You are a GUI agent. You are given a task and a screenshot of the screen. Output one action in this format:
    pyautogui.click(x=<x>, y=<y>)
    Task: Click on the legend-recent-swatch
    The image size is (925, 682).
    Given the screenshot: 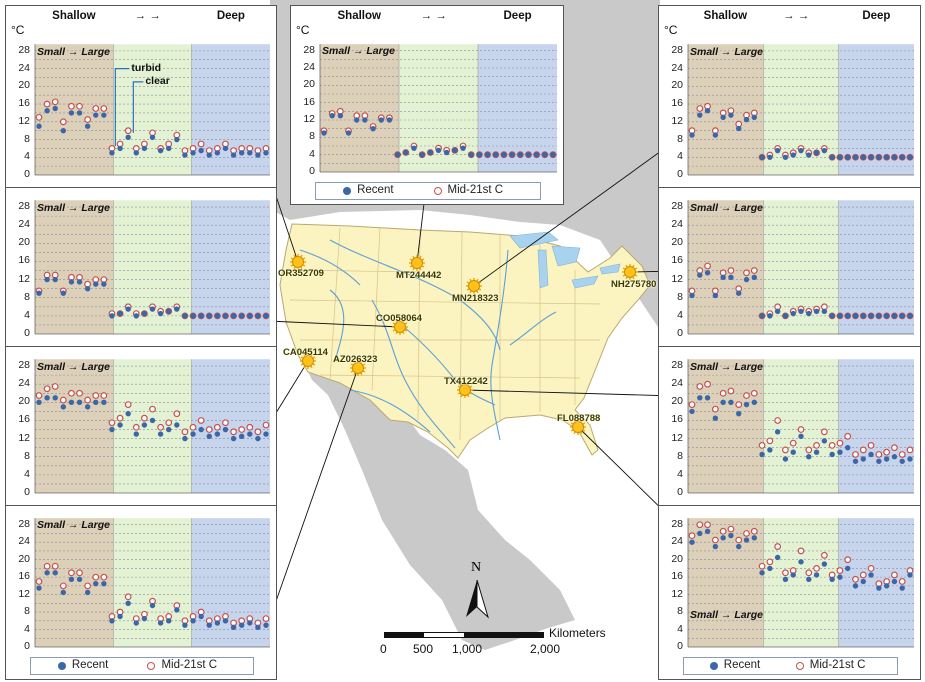 What is the action you would take?
    pyautogui.click(x=61, y=666)
    